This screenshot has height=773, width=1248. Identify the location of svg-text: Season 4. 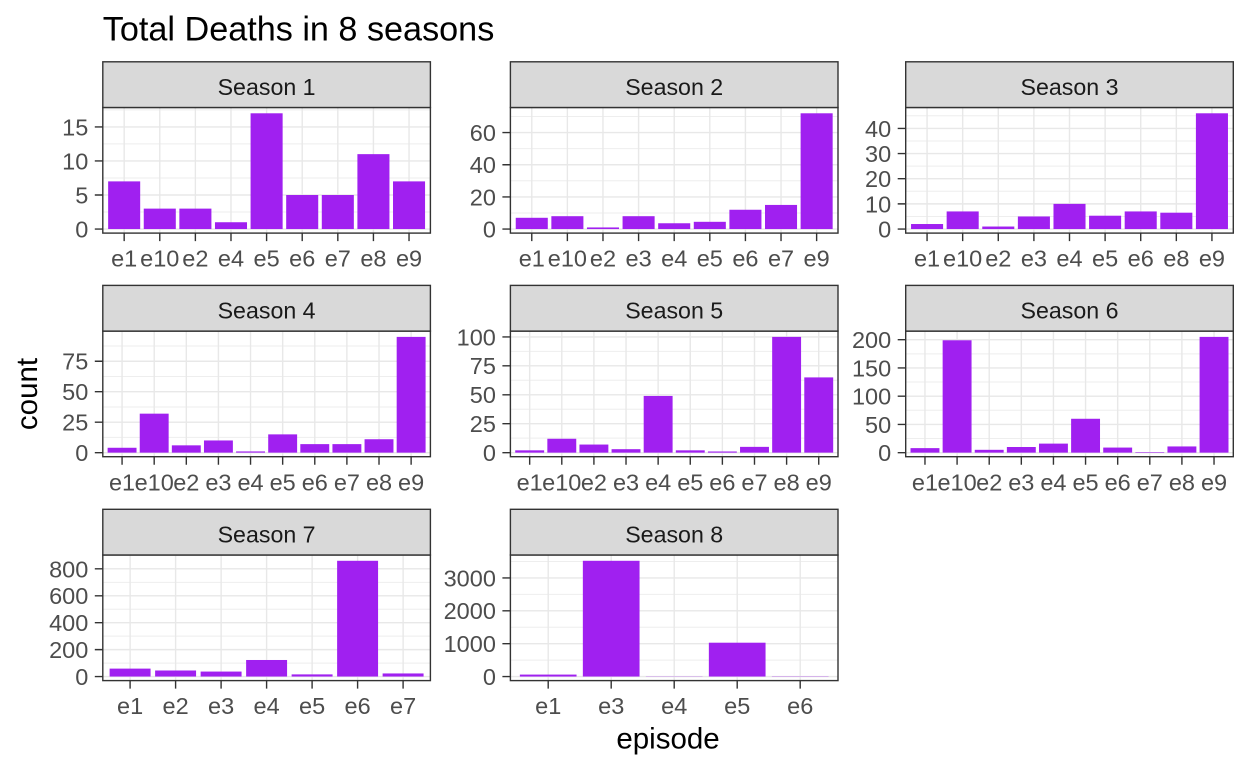
(267, 310).